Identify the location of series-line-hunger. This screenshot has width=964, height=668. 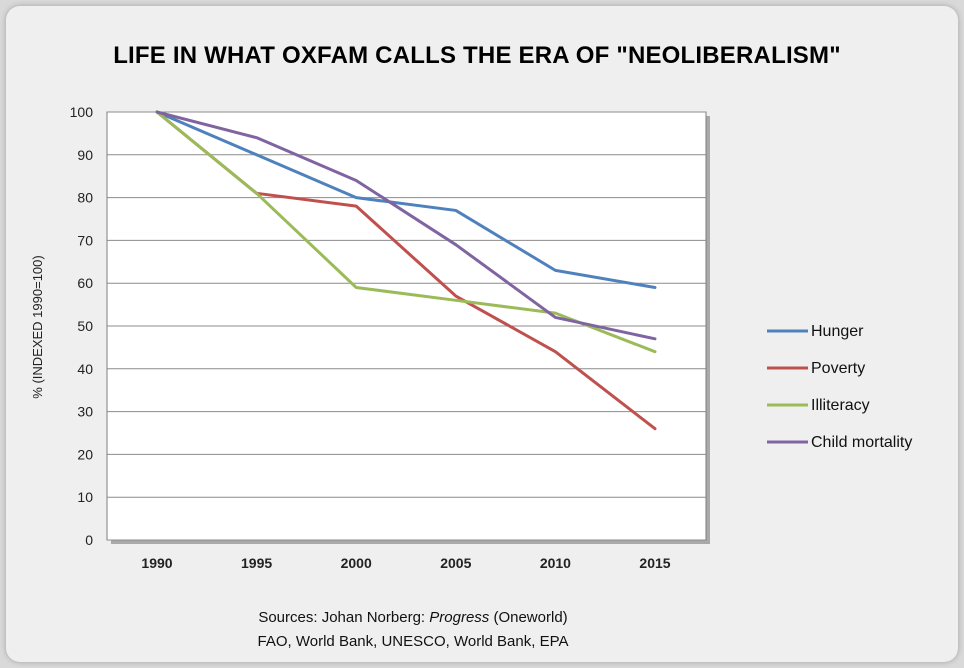
(406, 199).